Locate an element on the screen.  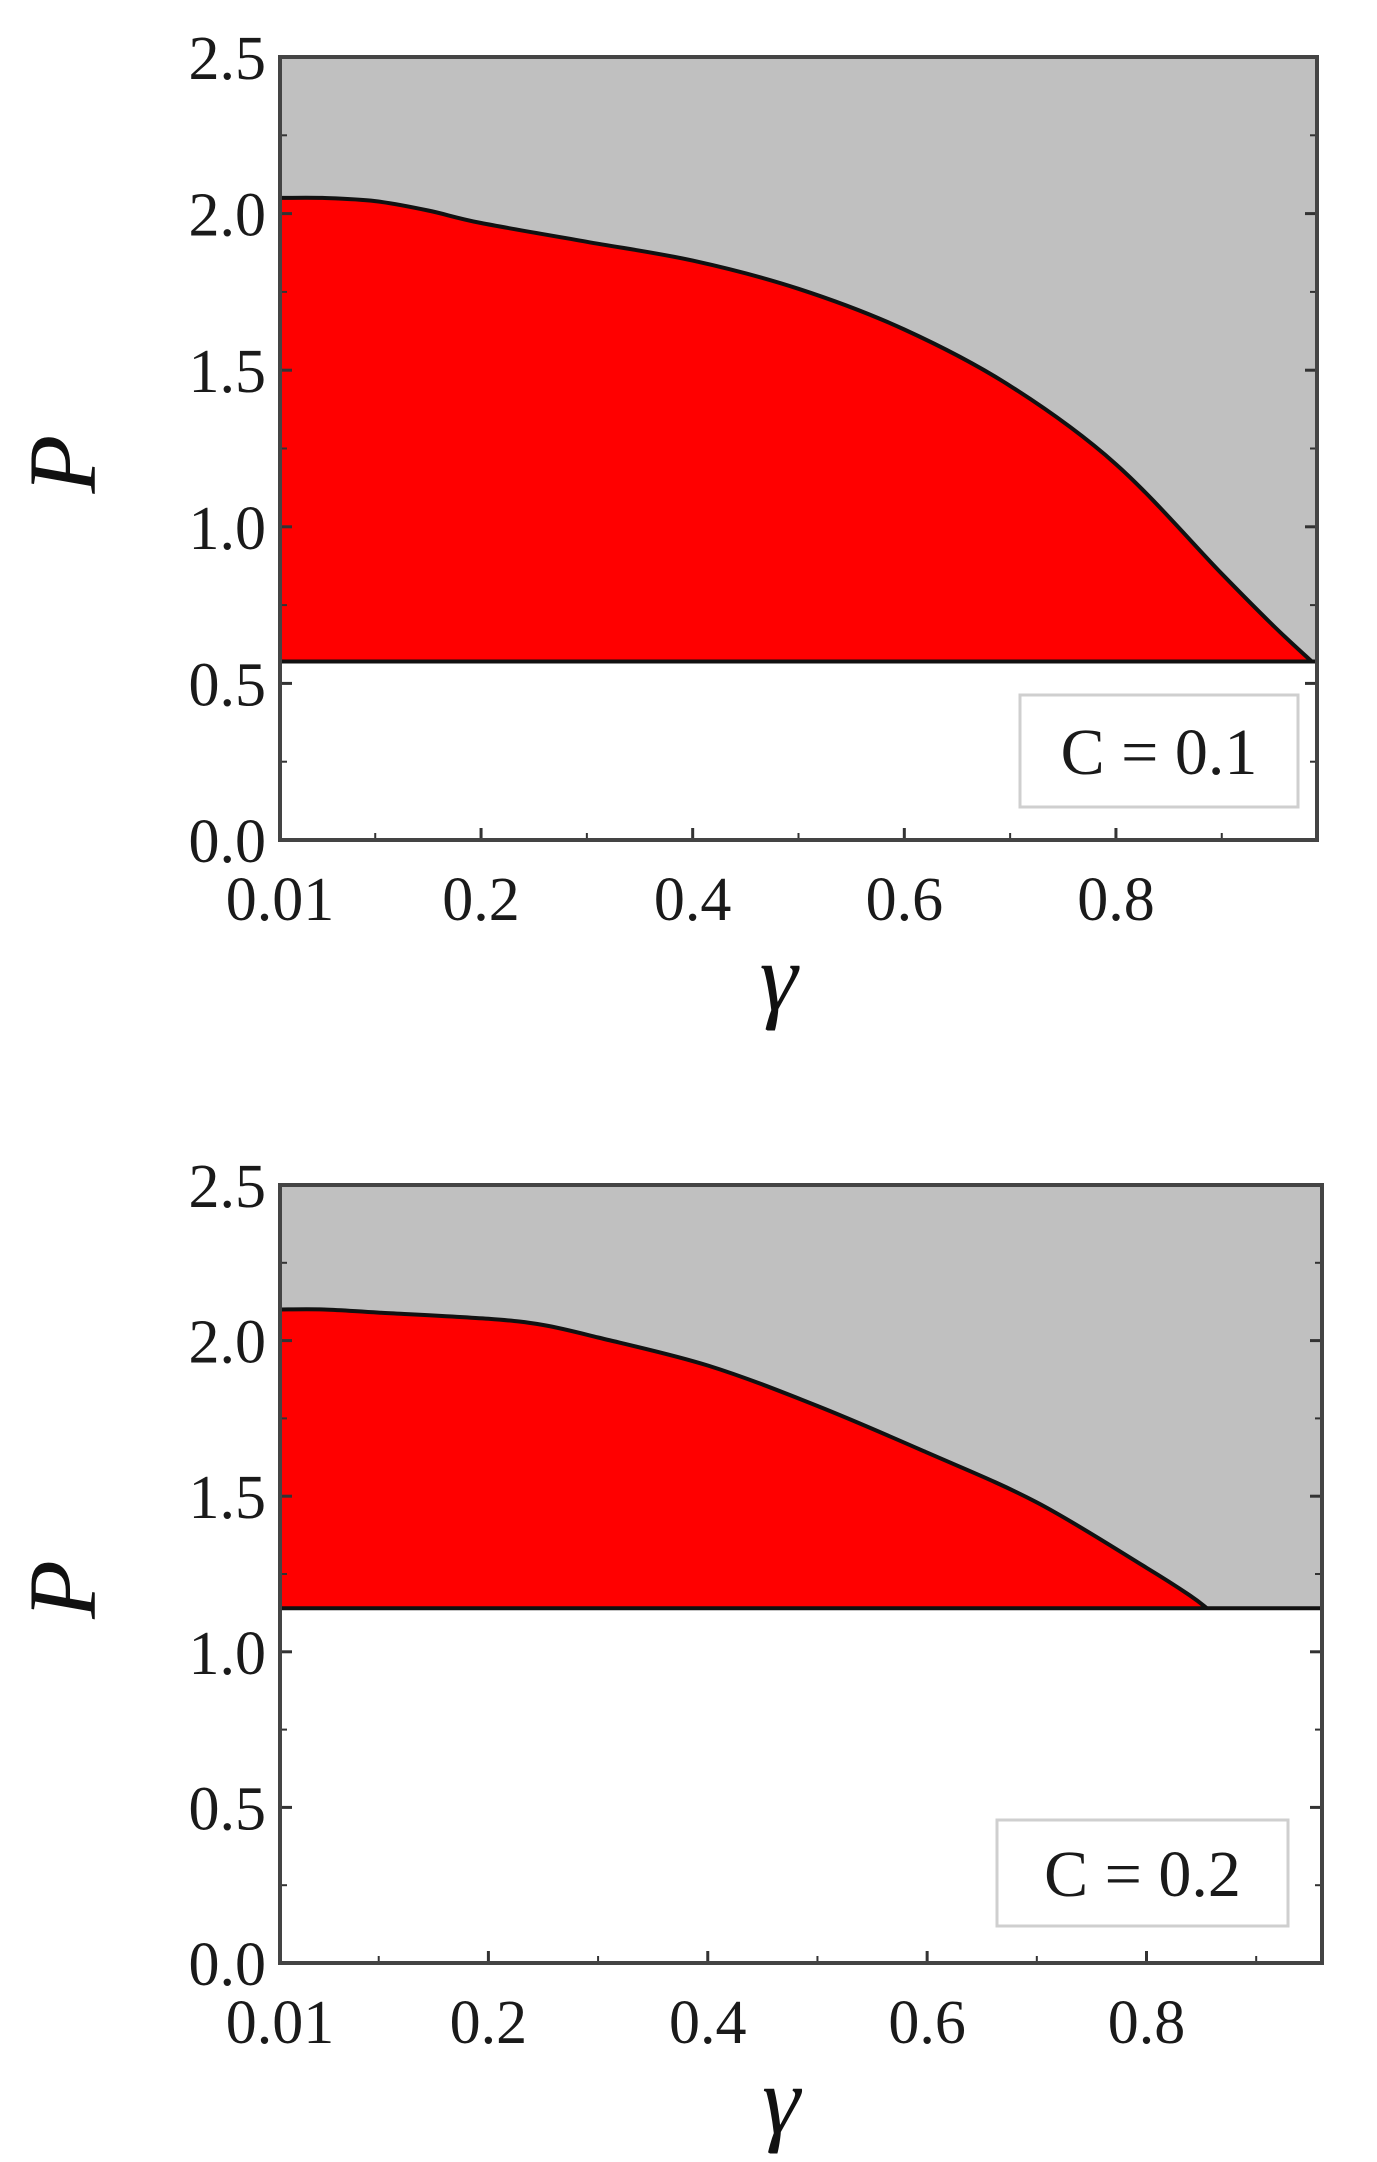
annotation-text: C = 0.1 is located at coordinates (1159, 752).